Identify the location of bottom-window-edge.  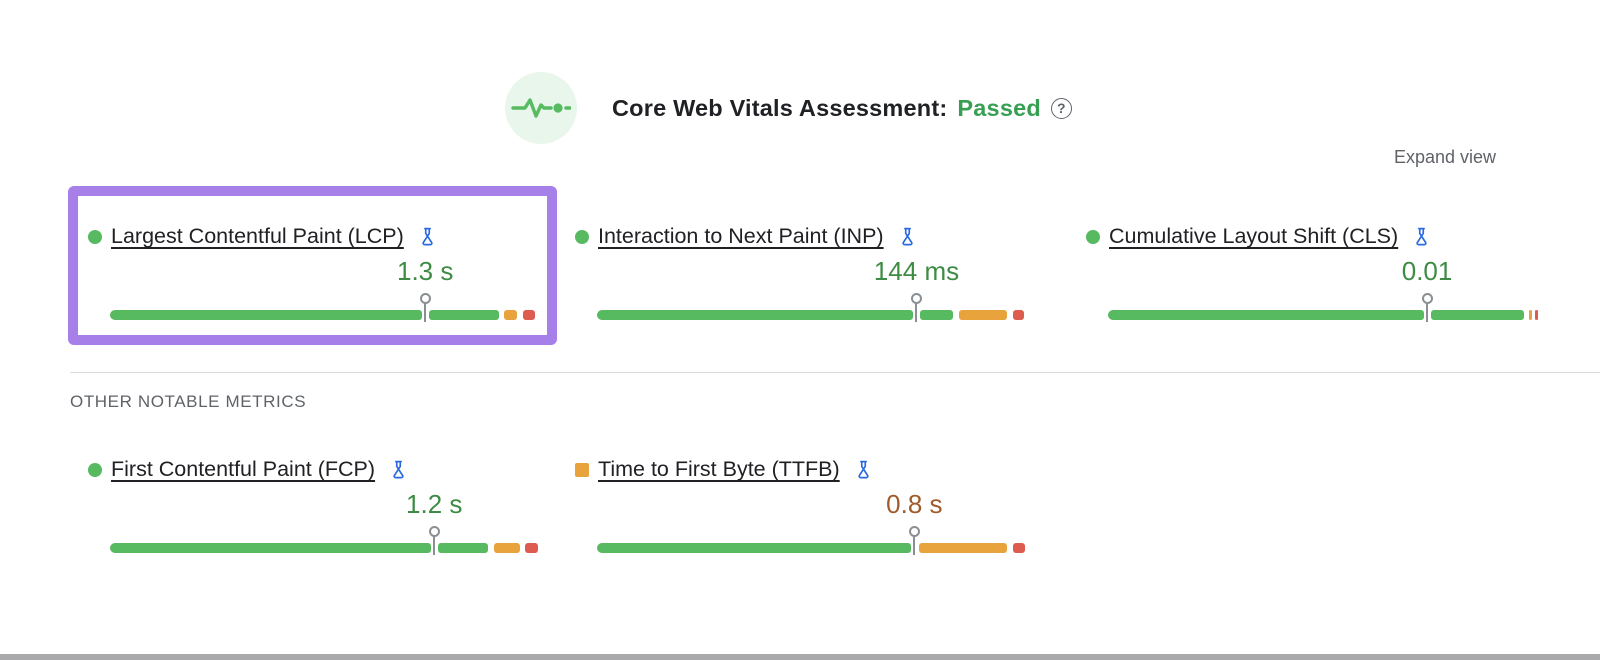
(800, 657).